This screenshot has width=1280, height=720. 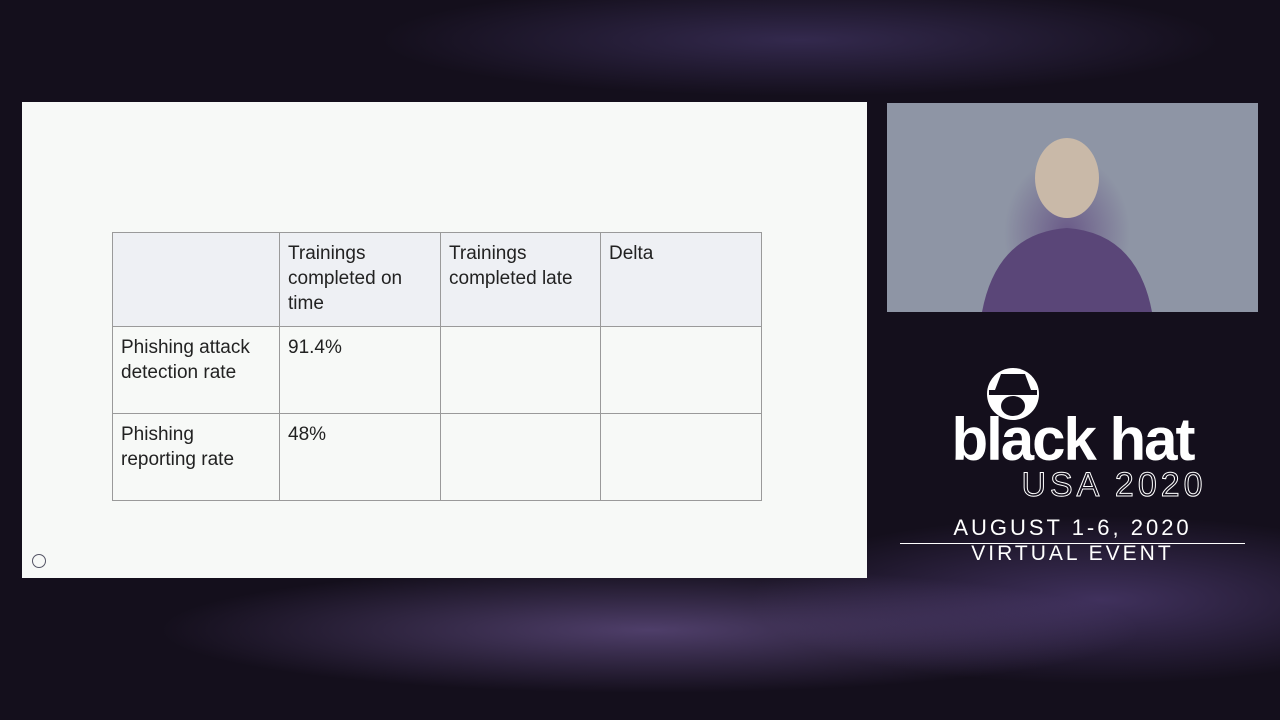 I want to click on slide-icon, so click(x=39, y=561).